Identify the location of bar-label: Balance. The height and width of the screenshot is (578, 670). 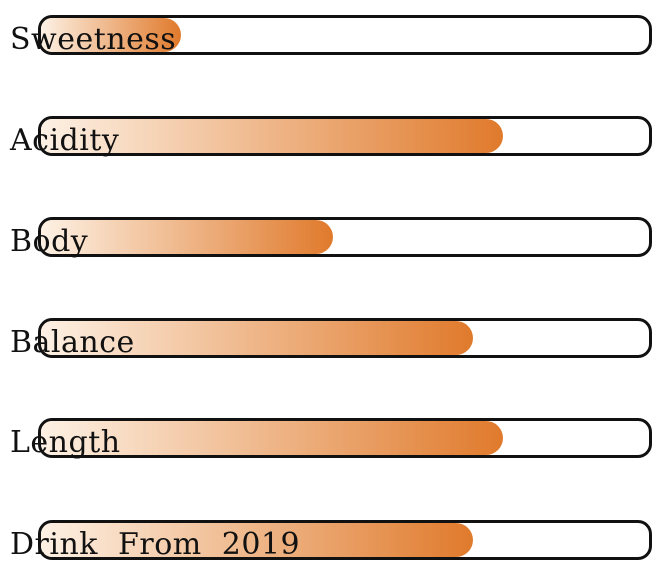
(72, 342).